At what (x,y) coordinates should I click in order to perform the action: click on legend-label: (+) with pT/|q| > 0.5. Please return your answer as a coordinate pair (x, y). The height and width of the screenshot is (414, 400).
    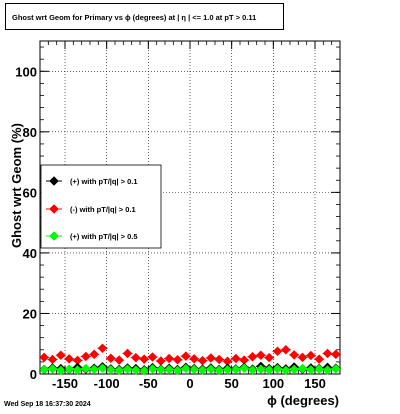
    Looking at the image, I should click on (104, 236).